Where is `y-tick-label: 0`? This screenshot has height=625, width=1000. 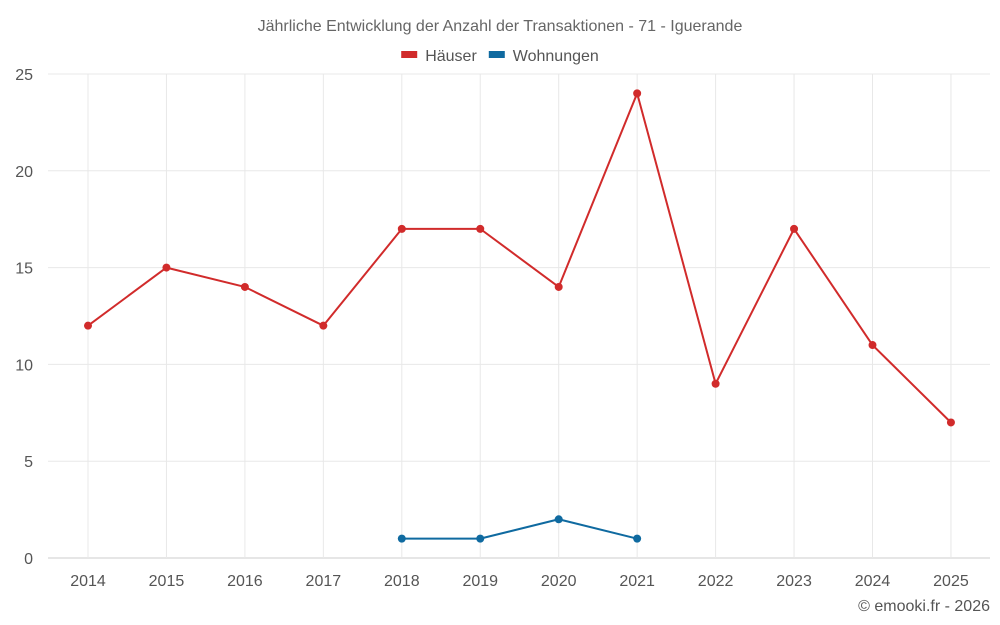 y-tick-label: 0 is located at coordinates (28, 559).